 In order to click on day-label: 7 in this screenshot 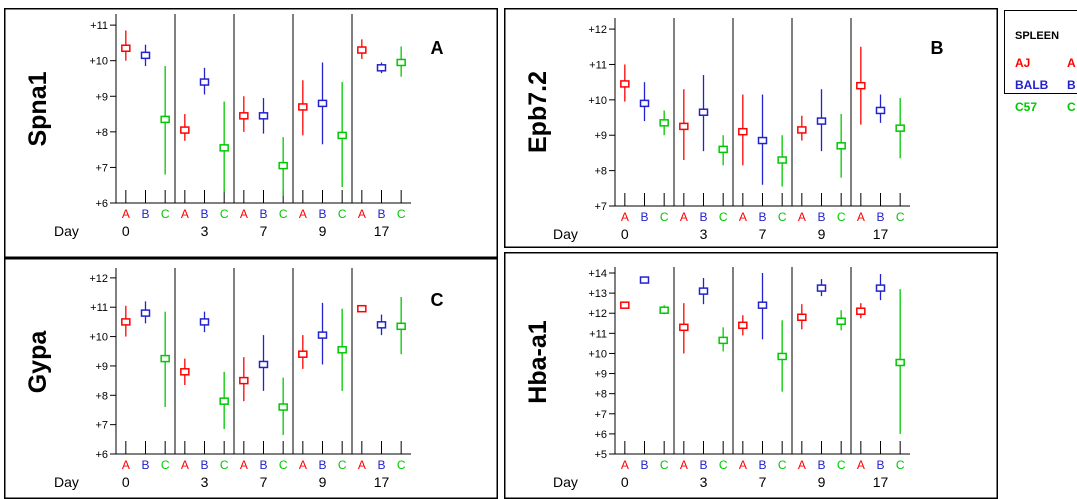, I will do `click(264, 231)`.